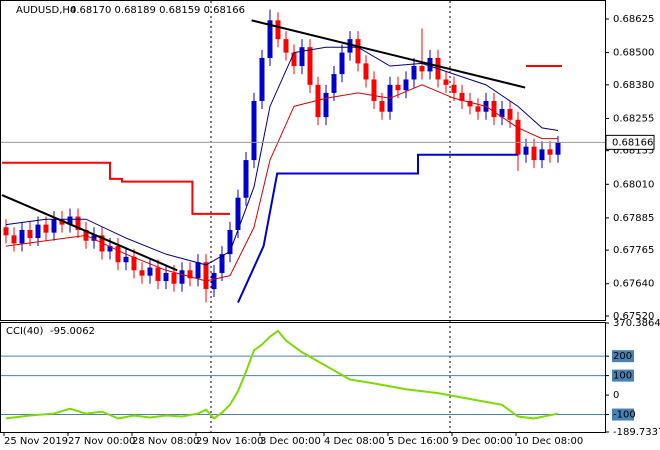  Describe the element at coordinates (633, 250) in the screenshot. I see `y-tick-label: 0.67765` at that location.